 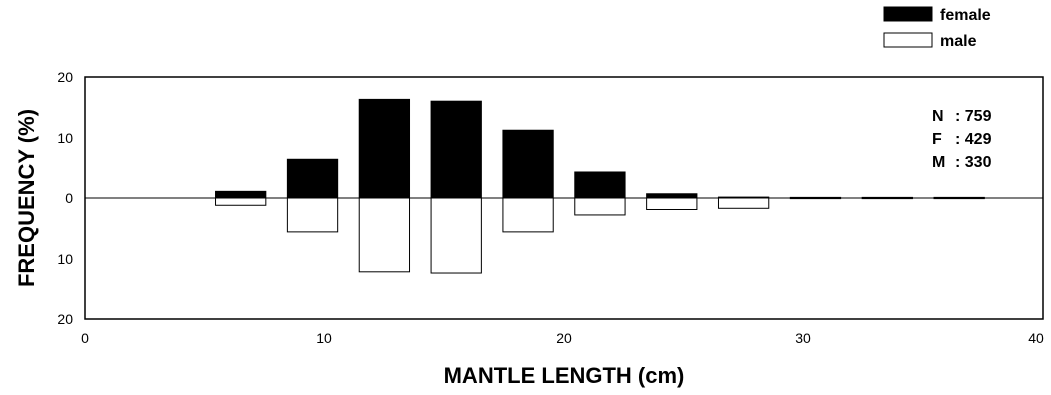 I want to click on legend-label-female: female, so click(x=965, y=15).